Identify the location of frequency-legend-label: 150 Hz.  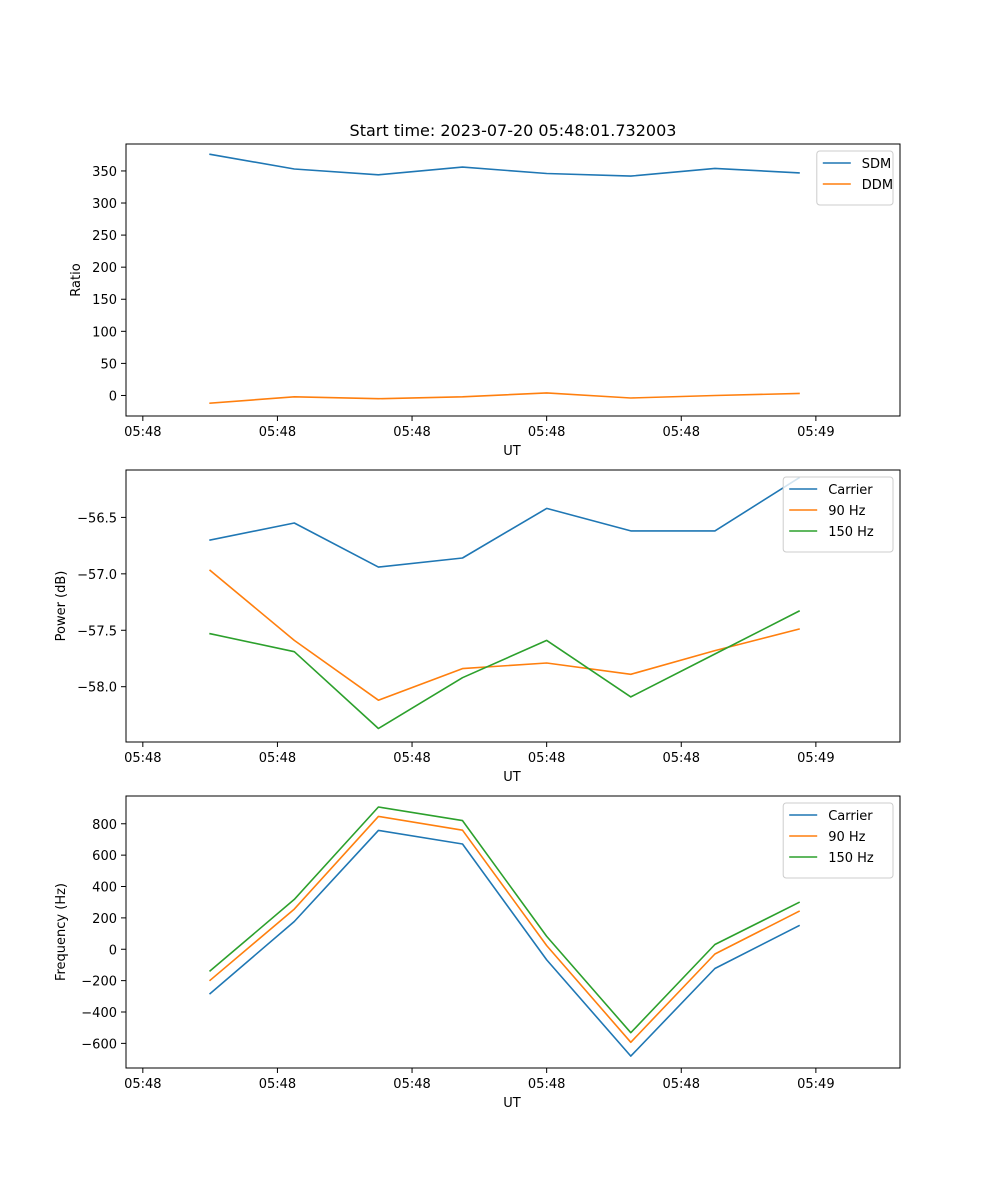
(851, 858).